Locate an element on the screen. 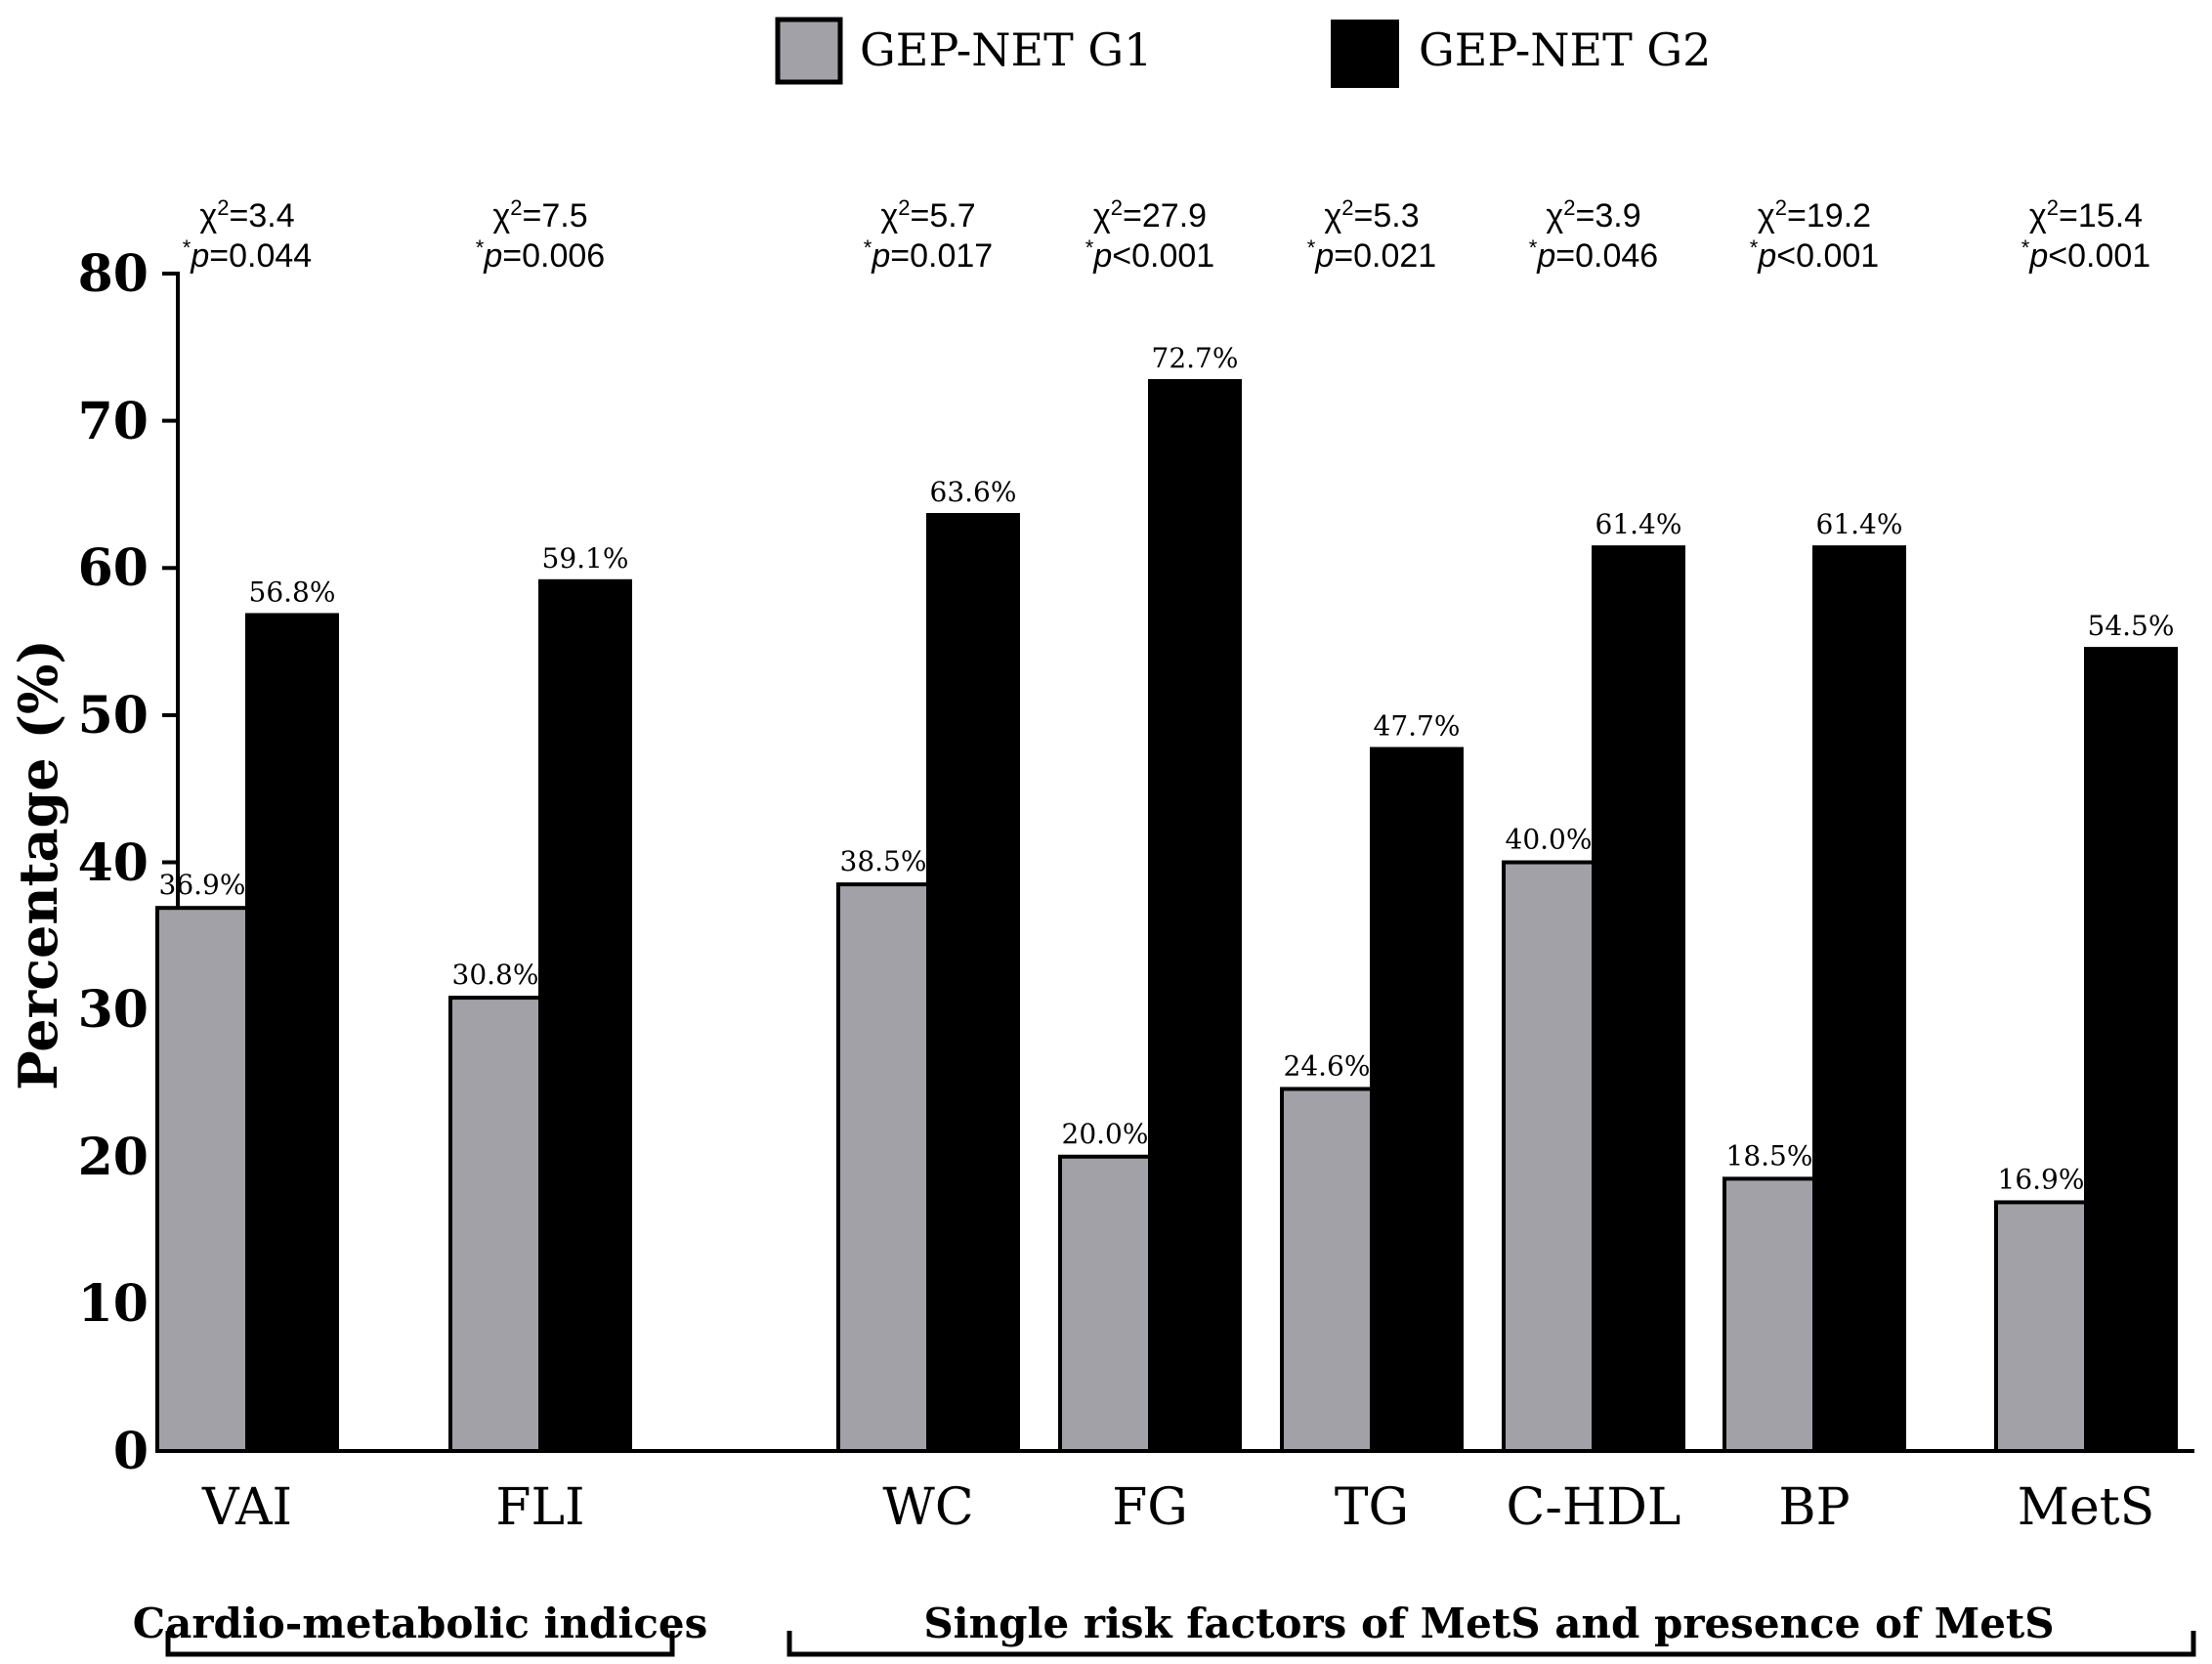 This screenshot has height=1664, width=2212. bar-g1-tg is located at coordinates (1327, 1270).